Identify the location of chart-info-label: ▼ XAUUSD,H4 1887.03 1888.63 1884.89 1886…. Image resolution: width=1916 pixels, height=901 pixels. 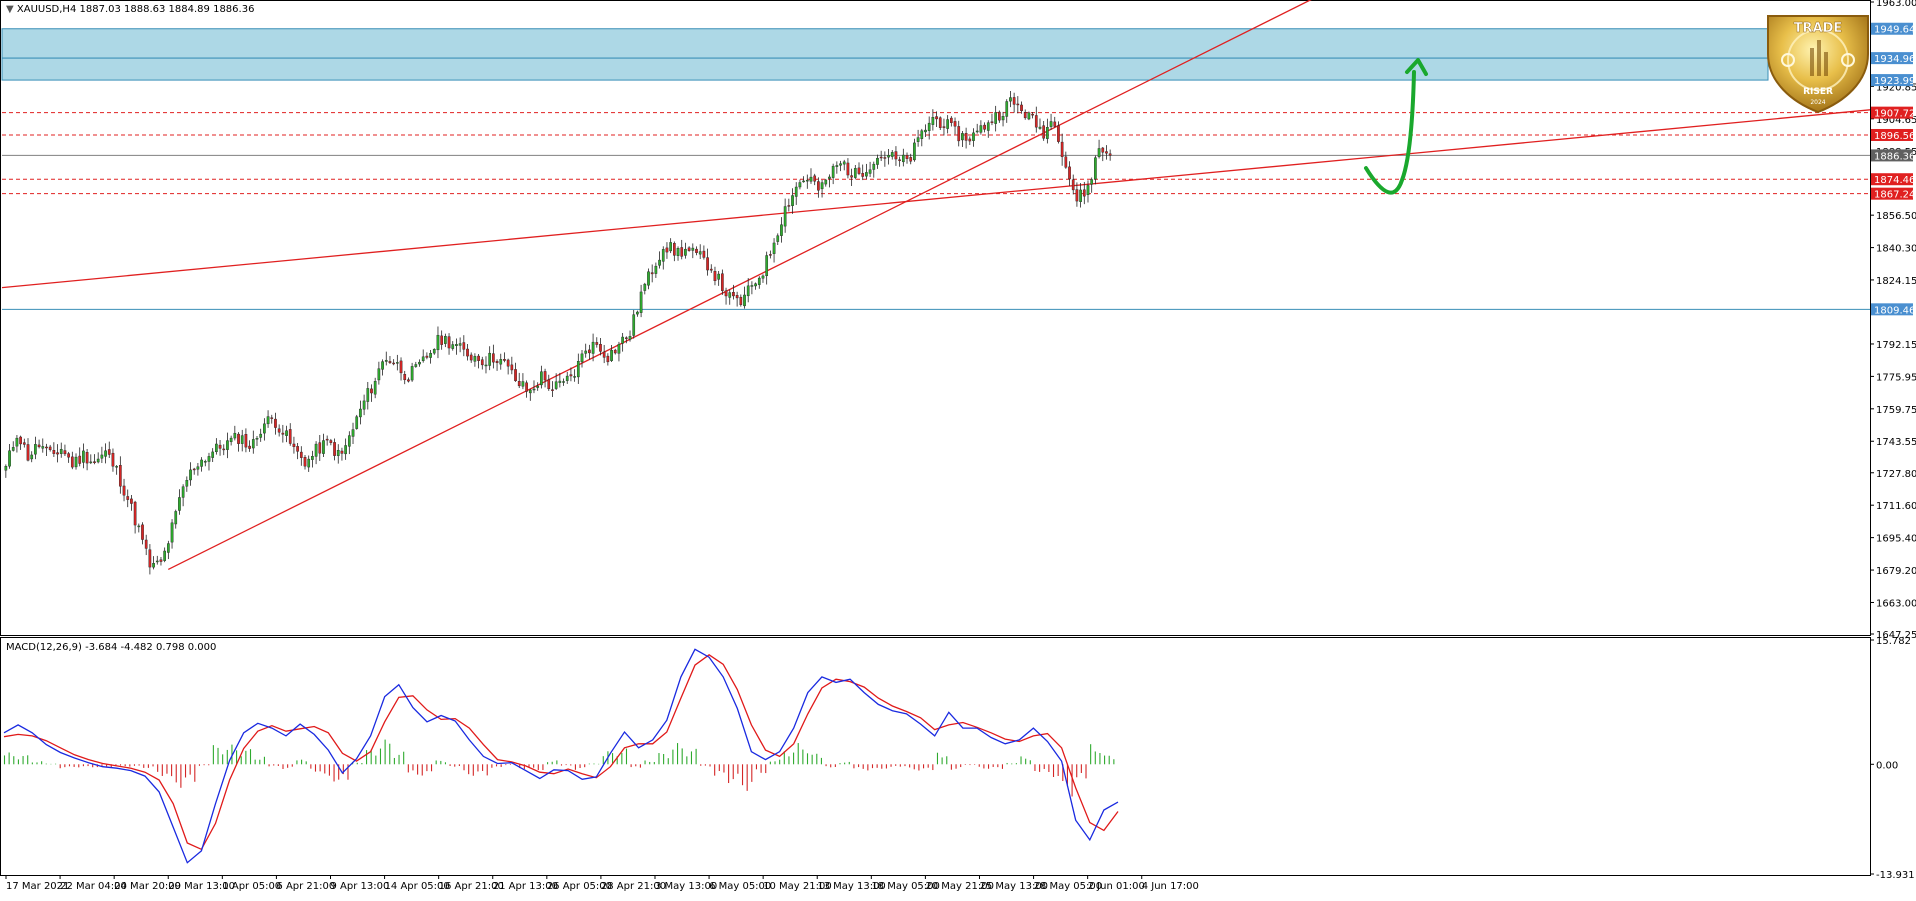
(130, 9).